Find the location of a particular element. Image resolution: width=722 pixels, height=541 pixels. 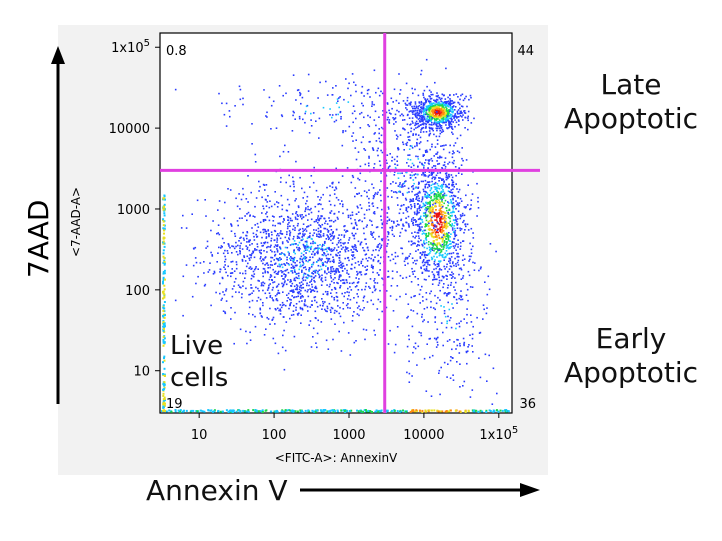

live-cells-label: Live cells is located at coordinates (199, 362).